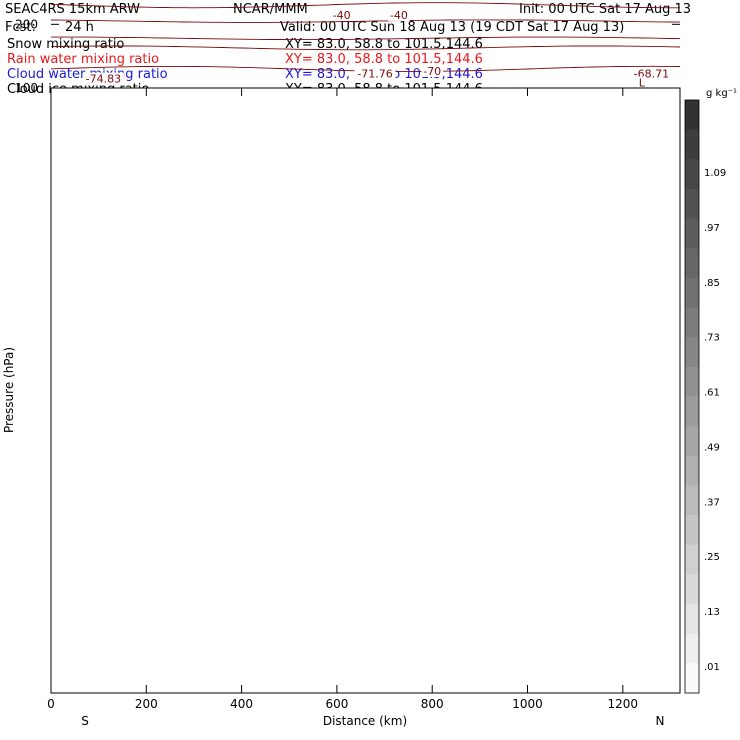  I want to click on x-axis-left-end-label: S, so click(85, 721).